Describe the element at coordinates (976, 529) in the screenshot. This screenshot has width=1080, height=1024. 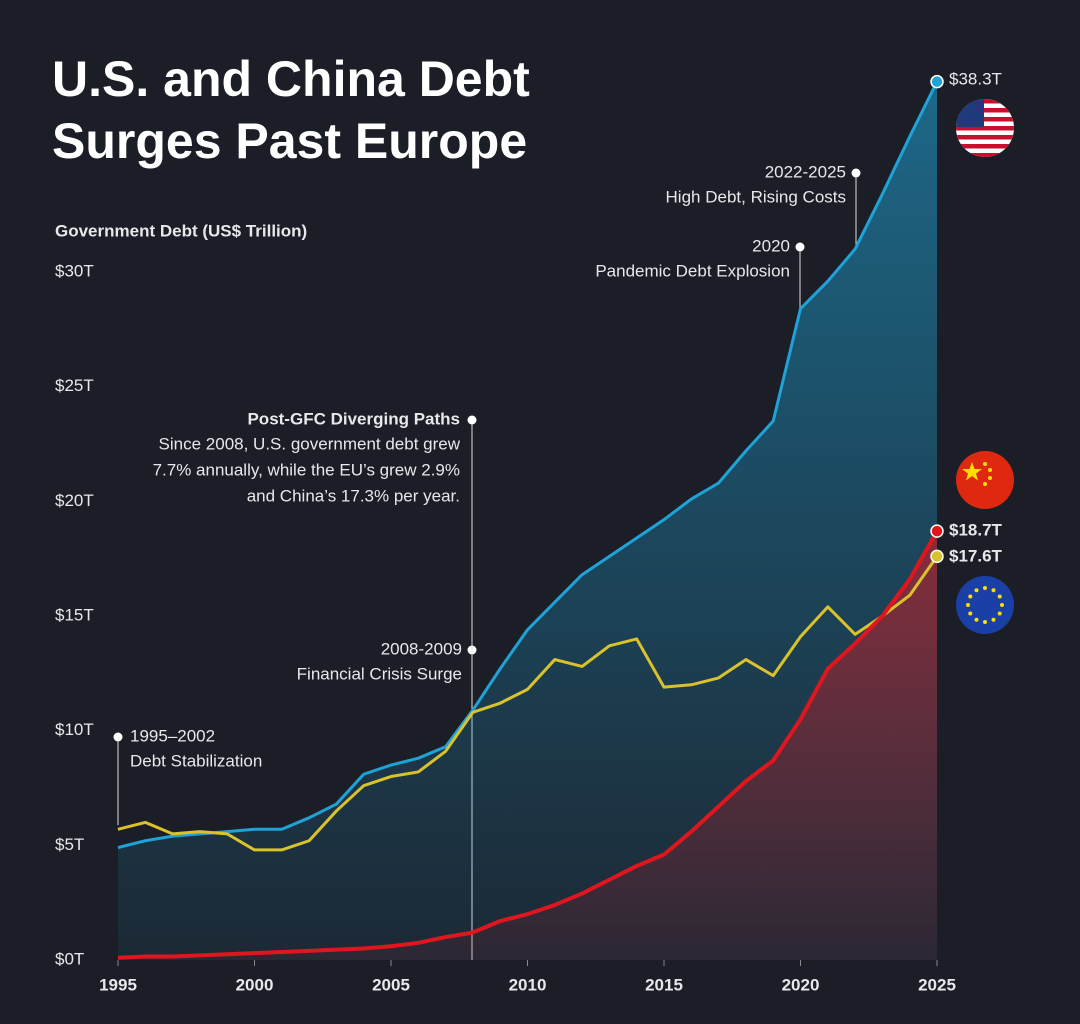
I see `value-label: $18.7T` at that location.